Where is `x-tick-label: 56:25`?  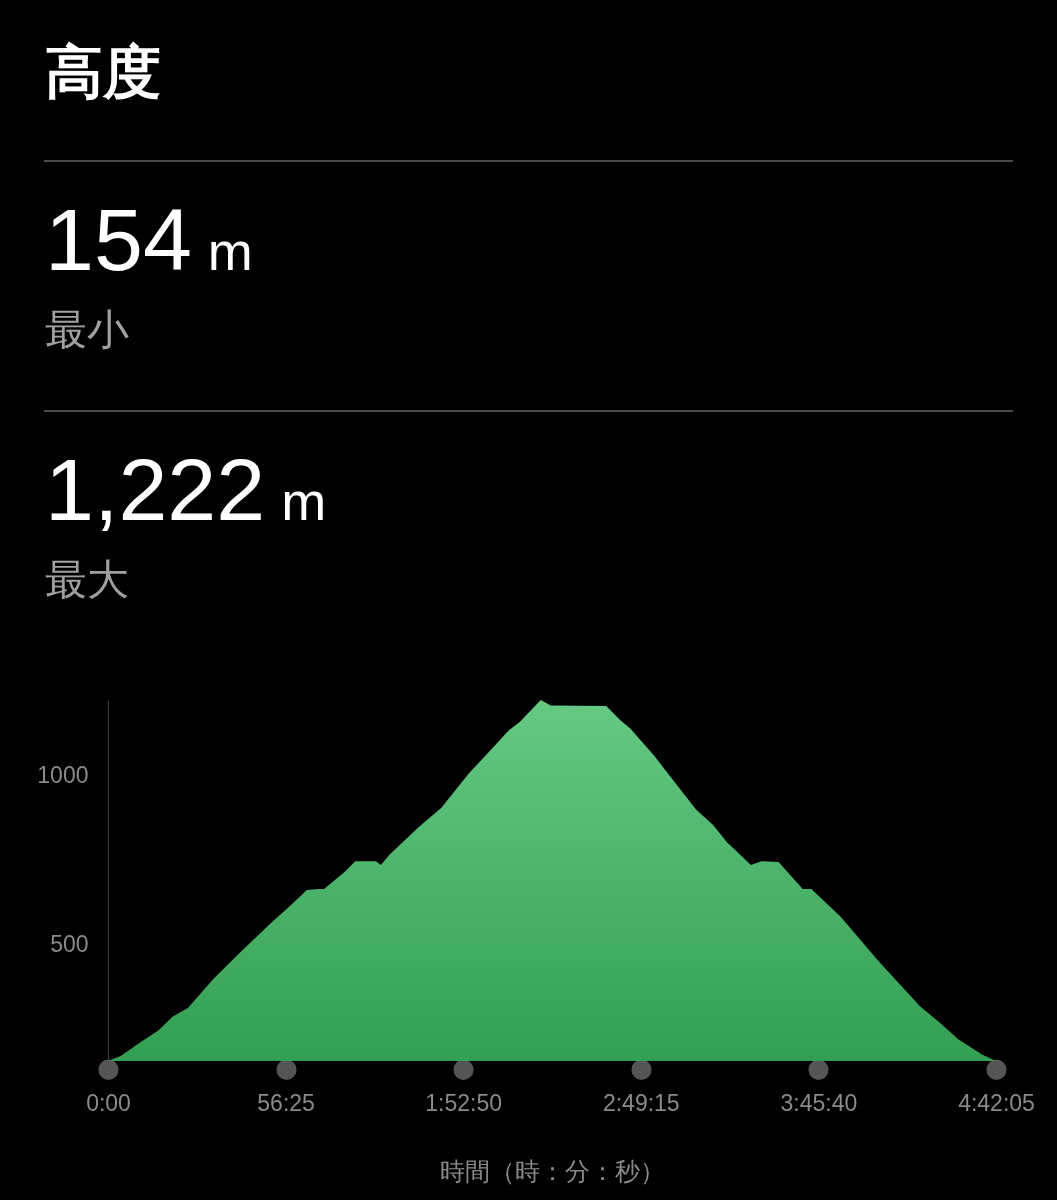
x-tick-label: 56:25 is located at coordinates (286, 1103).